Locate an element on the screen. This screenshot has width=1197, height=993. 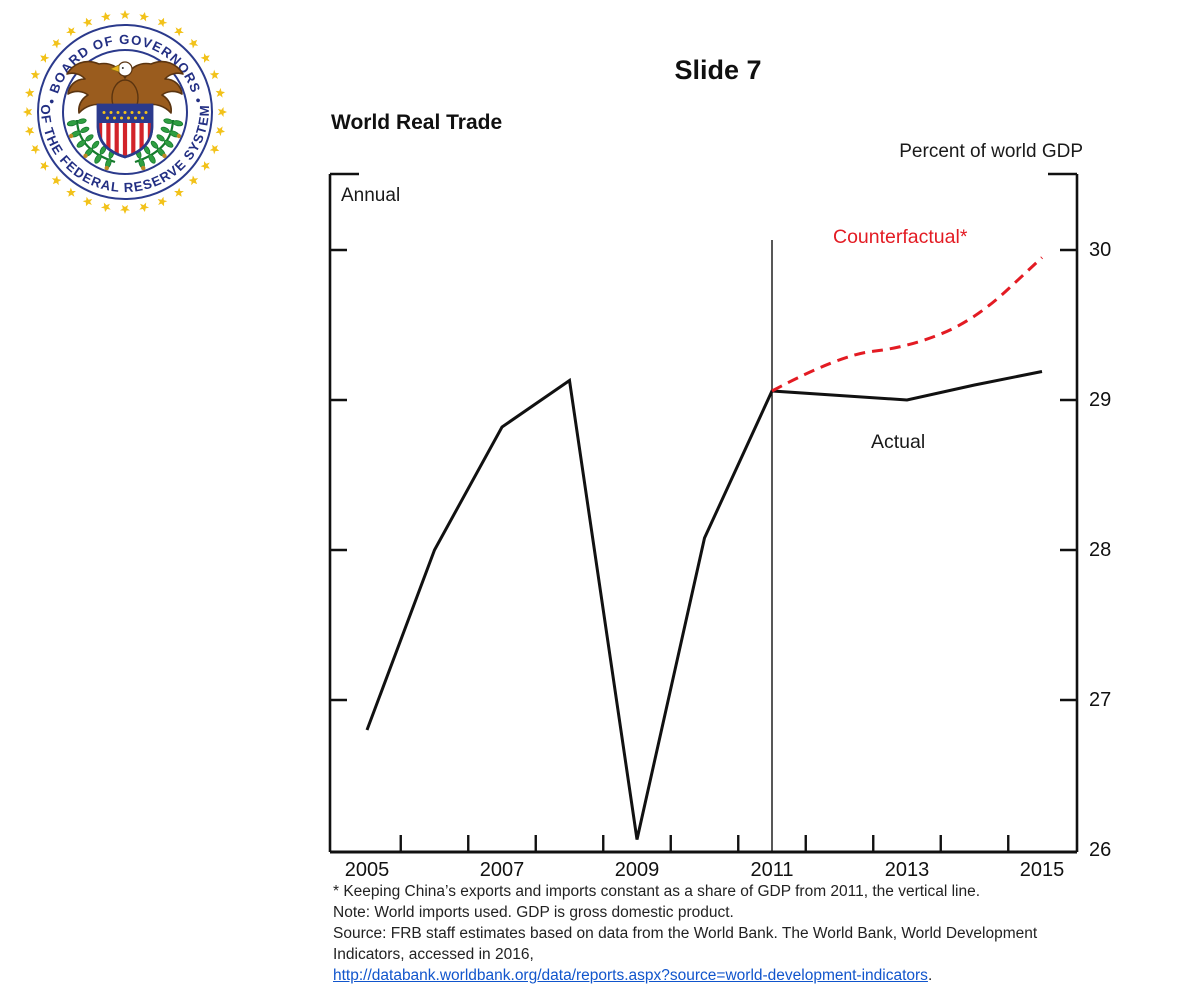
y-tick-label: 29 is located at coordinates (1100, 400).